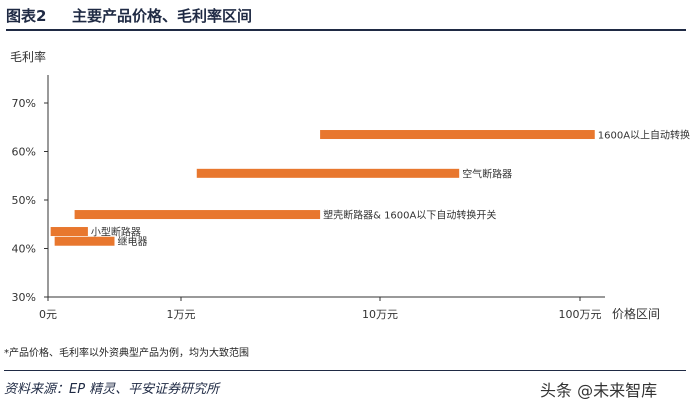 This screenshot has height=406, width=690. Describe the element at coordinates (112, 389) in the screenshot. I see `source-text: 资料来源：EP 精灵、平安证券研究所` at that location.